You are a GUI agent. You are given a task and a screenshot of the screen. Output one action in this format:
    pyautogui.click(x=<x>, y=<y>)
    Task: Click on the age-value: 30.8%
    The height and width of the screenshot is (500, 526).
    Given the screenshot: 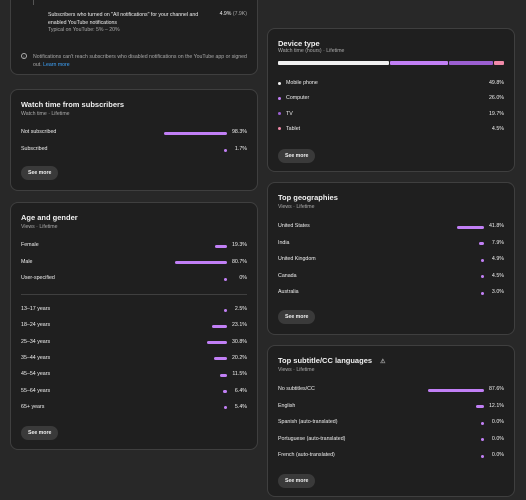 What is the action you would take?
    pyautogui.click(x=239, y=341)
    